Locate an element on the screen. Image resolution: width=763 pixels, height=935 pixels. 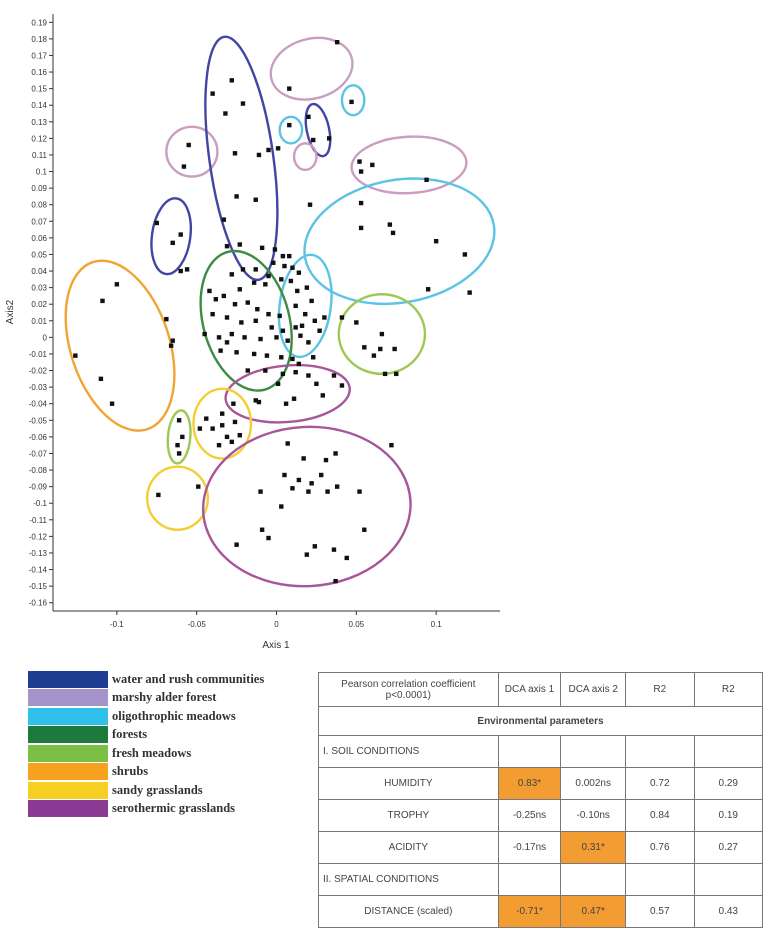
y-tick-label: 0.04 is located at coordinates (39, 271).